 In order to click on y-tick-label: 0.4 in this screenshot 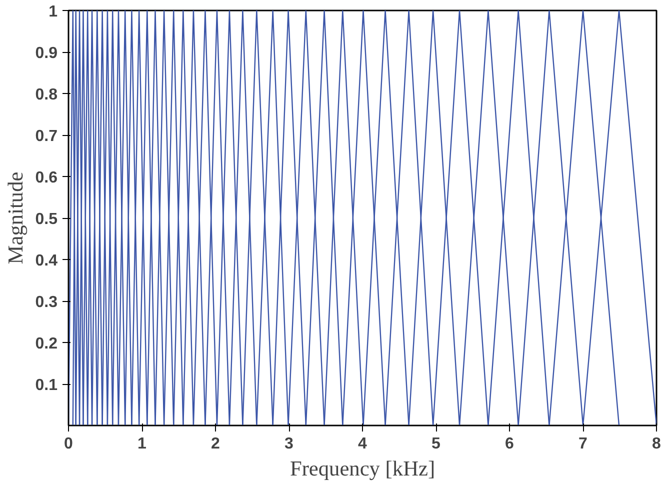, I will do `click(46, 261)`.